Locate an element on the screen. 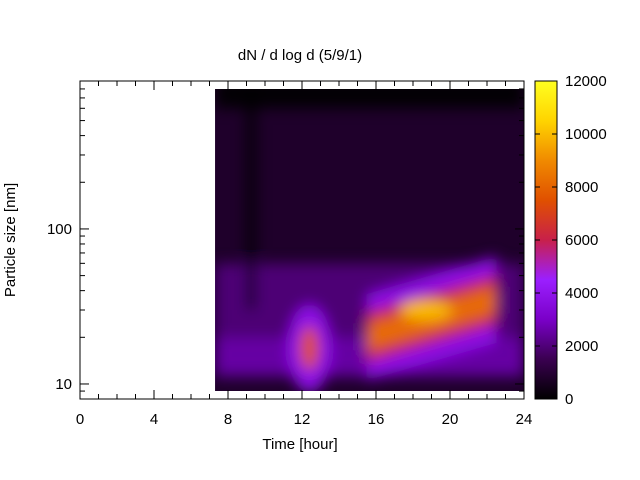  colorbar-ticks: 0 2000 4000 6000 8000 10000 12000 is located at coordinates (571, 240).